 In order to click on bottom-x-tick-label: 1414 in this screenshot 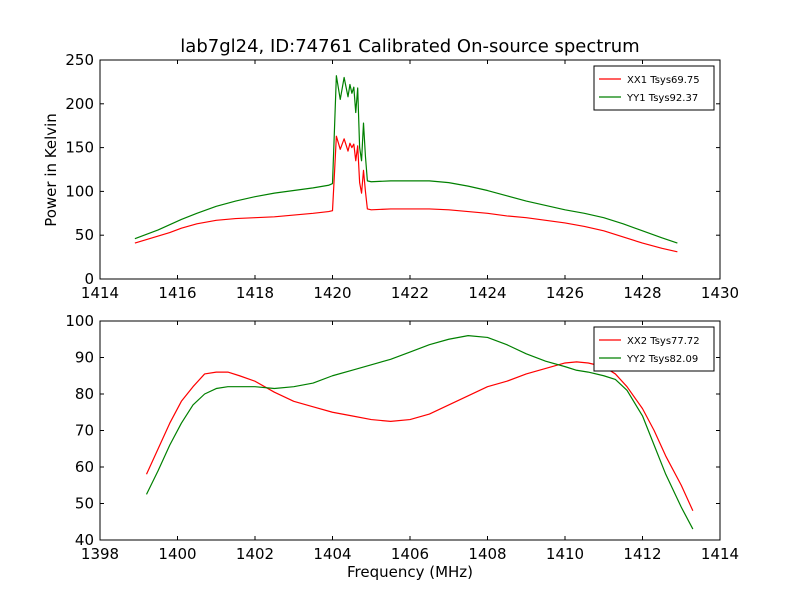, I will do `click(720, 554)`.